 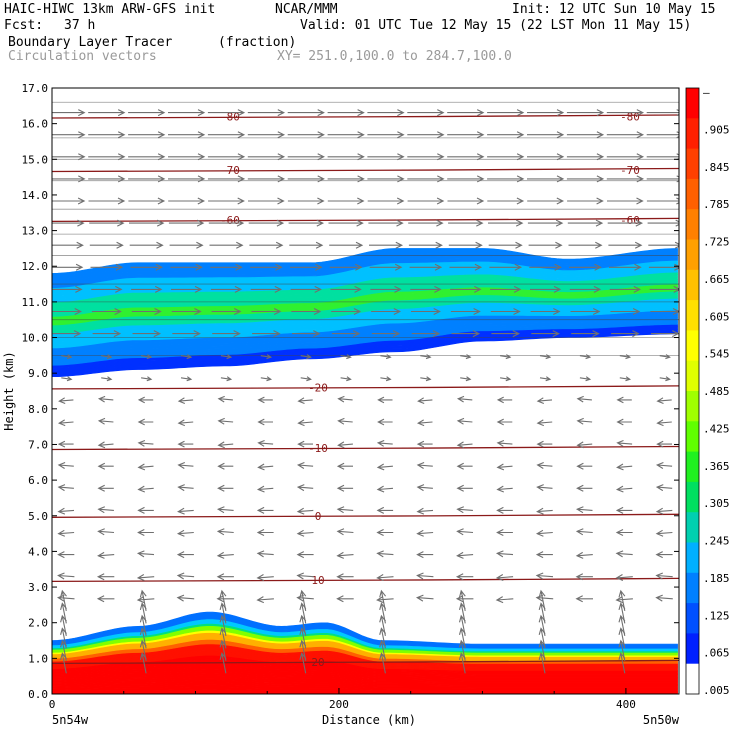 What do you see at coordinates (716, 279) in the screenshot?
I see `colorbar-label: .665` at bounding box center [716, 279].